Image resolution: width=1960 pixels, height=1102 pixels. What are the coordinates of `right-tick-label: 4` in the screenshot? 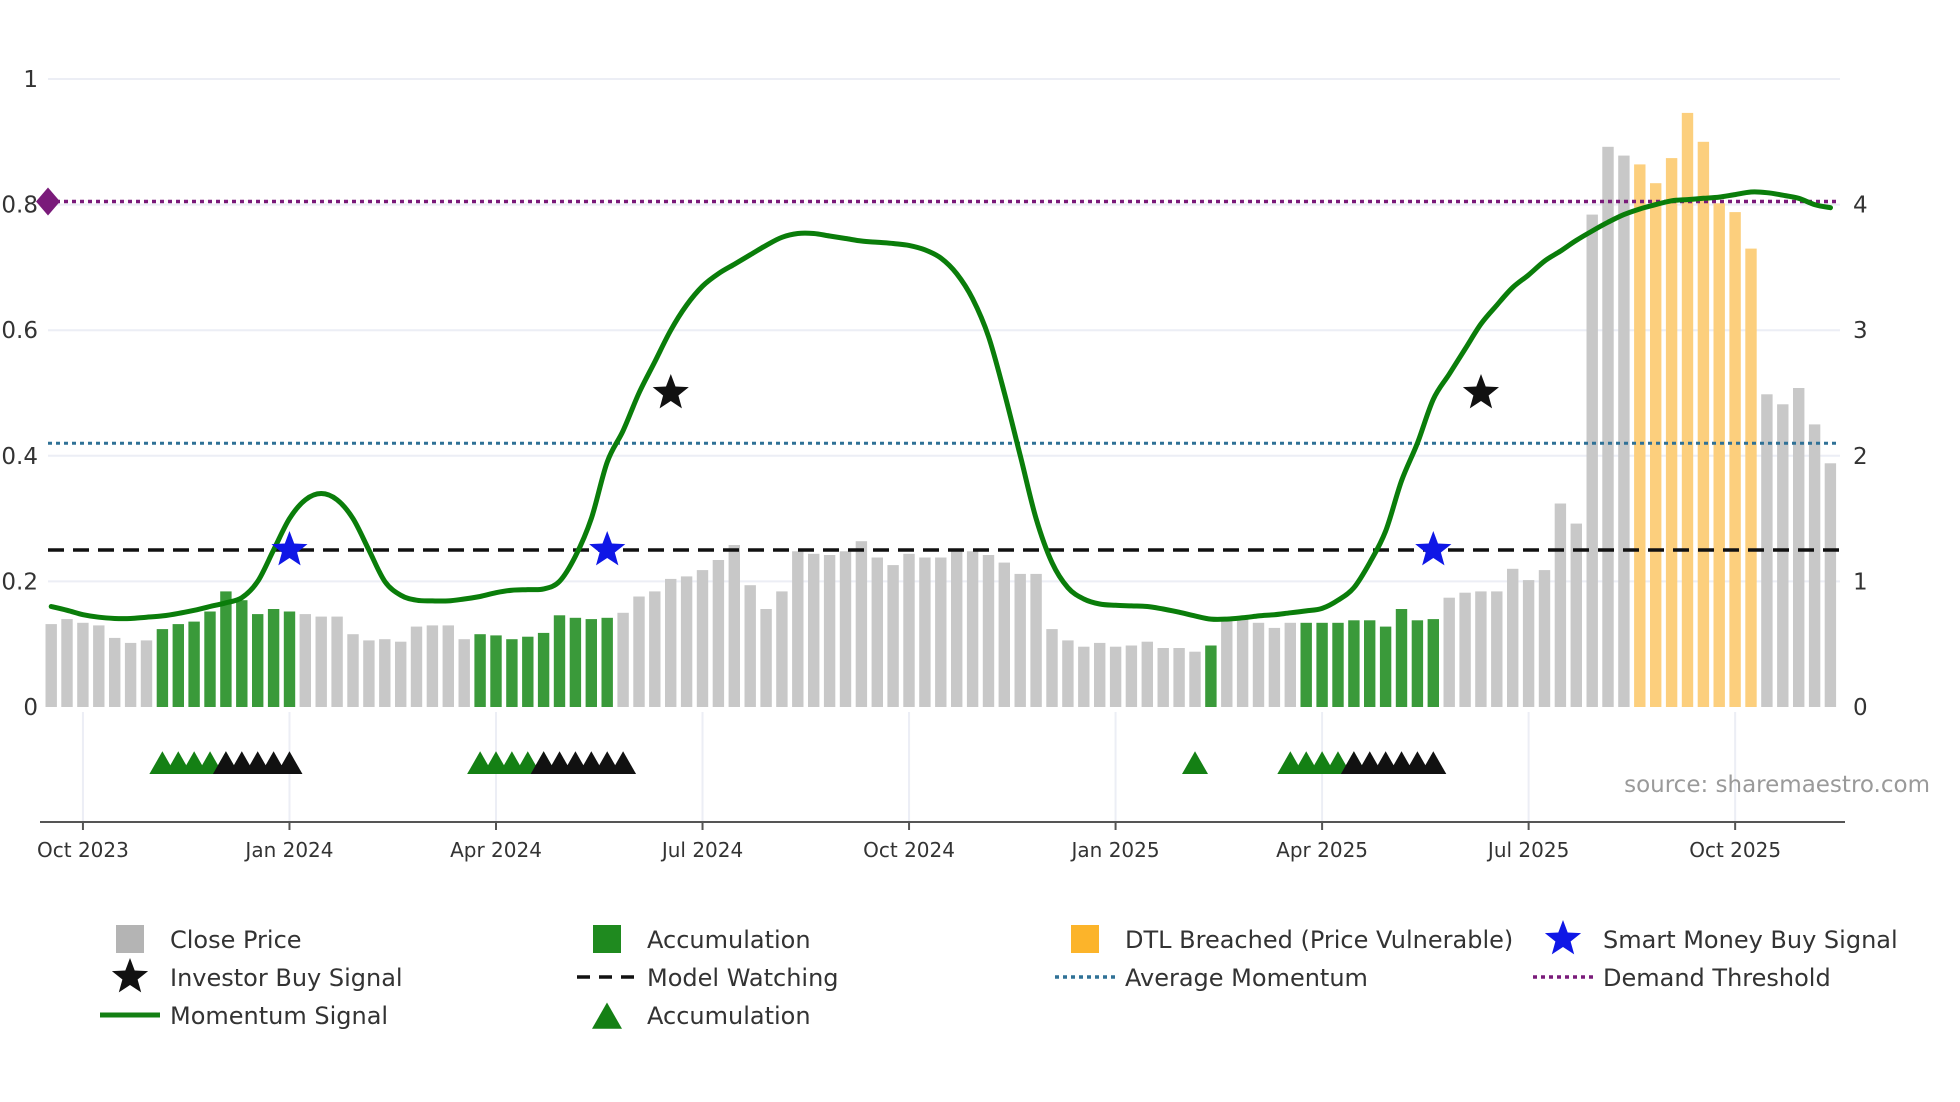 It's located at (1860, 206).